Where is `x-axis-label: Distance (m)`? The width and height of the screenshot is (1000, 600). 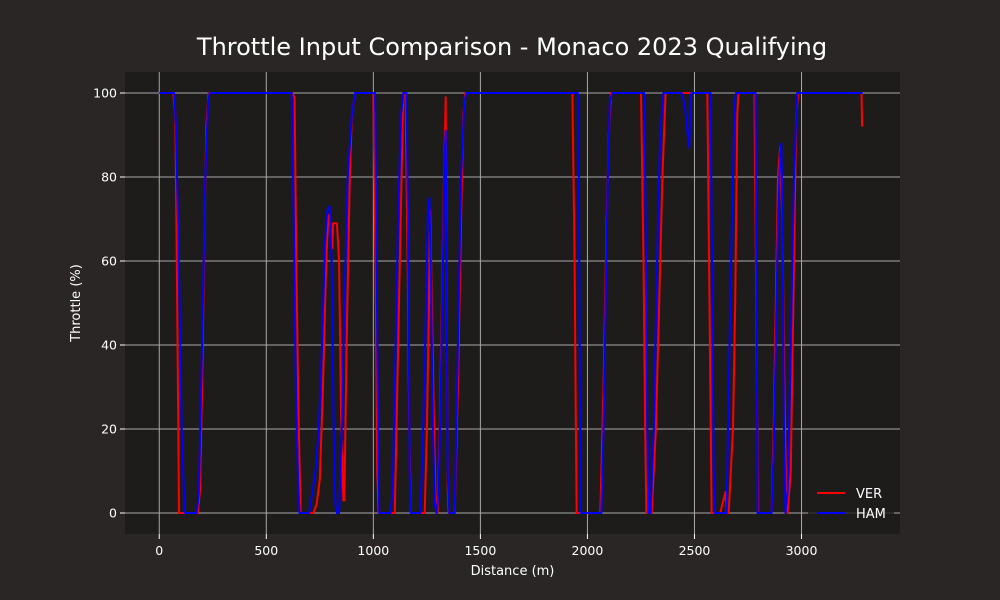 x-axis-label: Distance (m) is located at coordinates (513, 571).